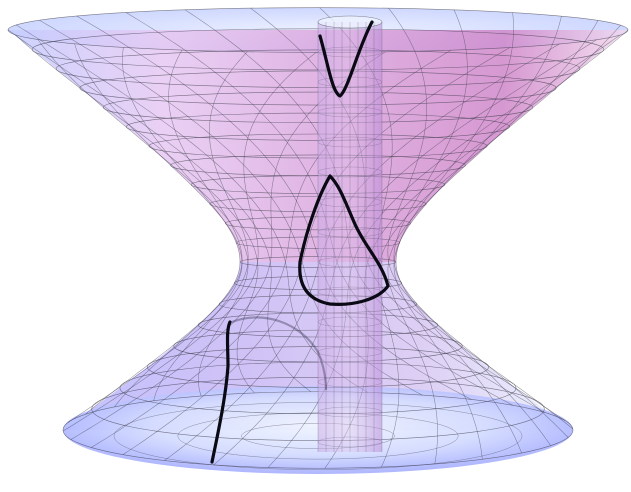 The width and height of the screenshot is (631, 492). I want to click on meridian-line, so click(177, 227).